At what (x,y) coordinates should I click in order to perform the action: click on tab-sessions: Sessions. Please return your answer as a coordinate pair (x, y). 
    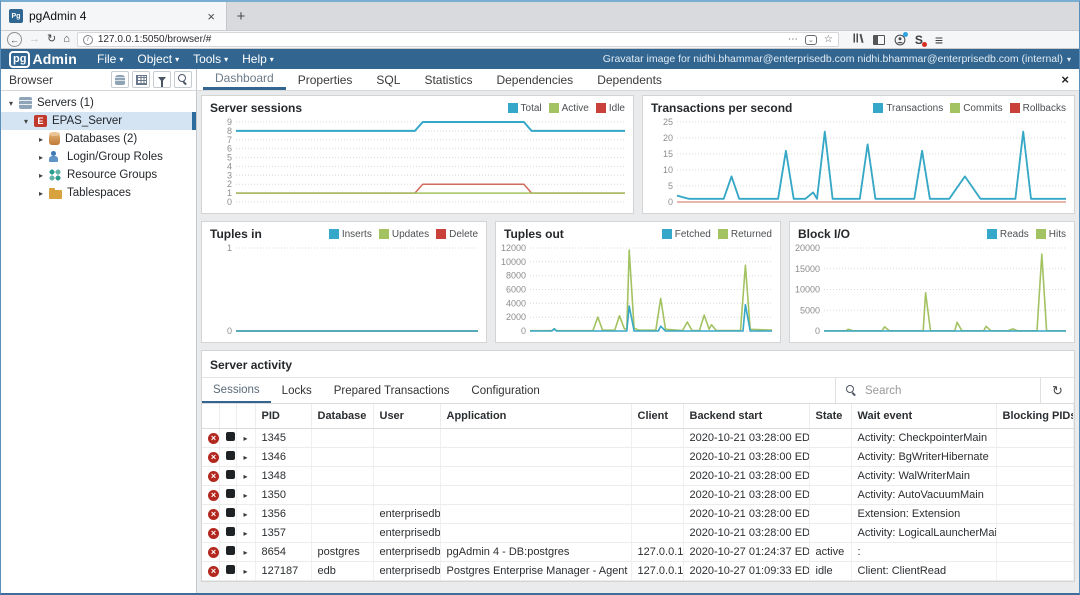
    Looking at the image, I should click on (236, 390).